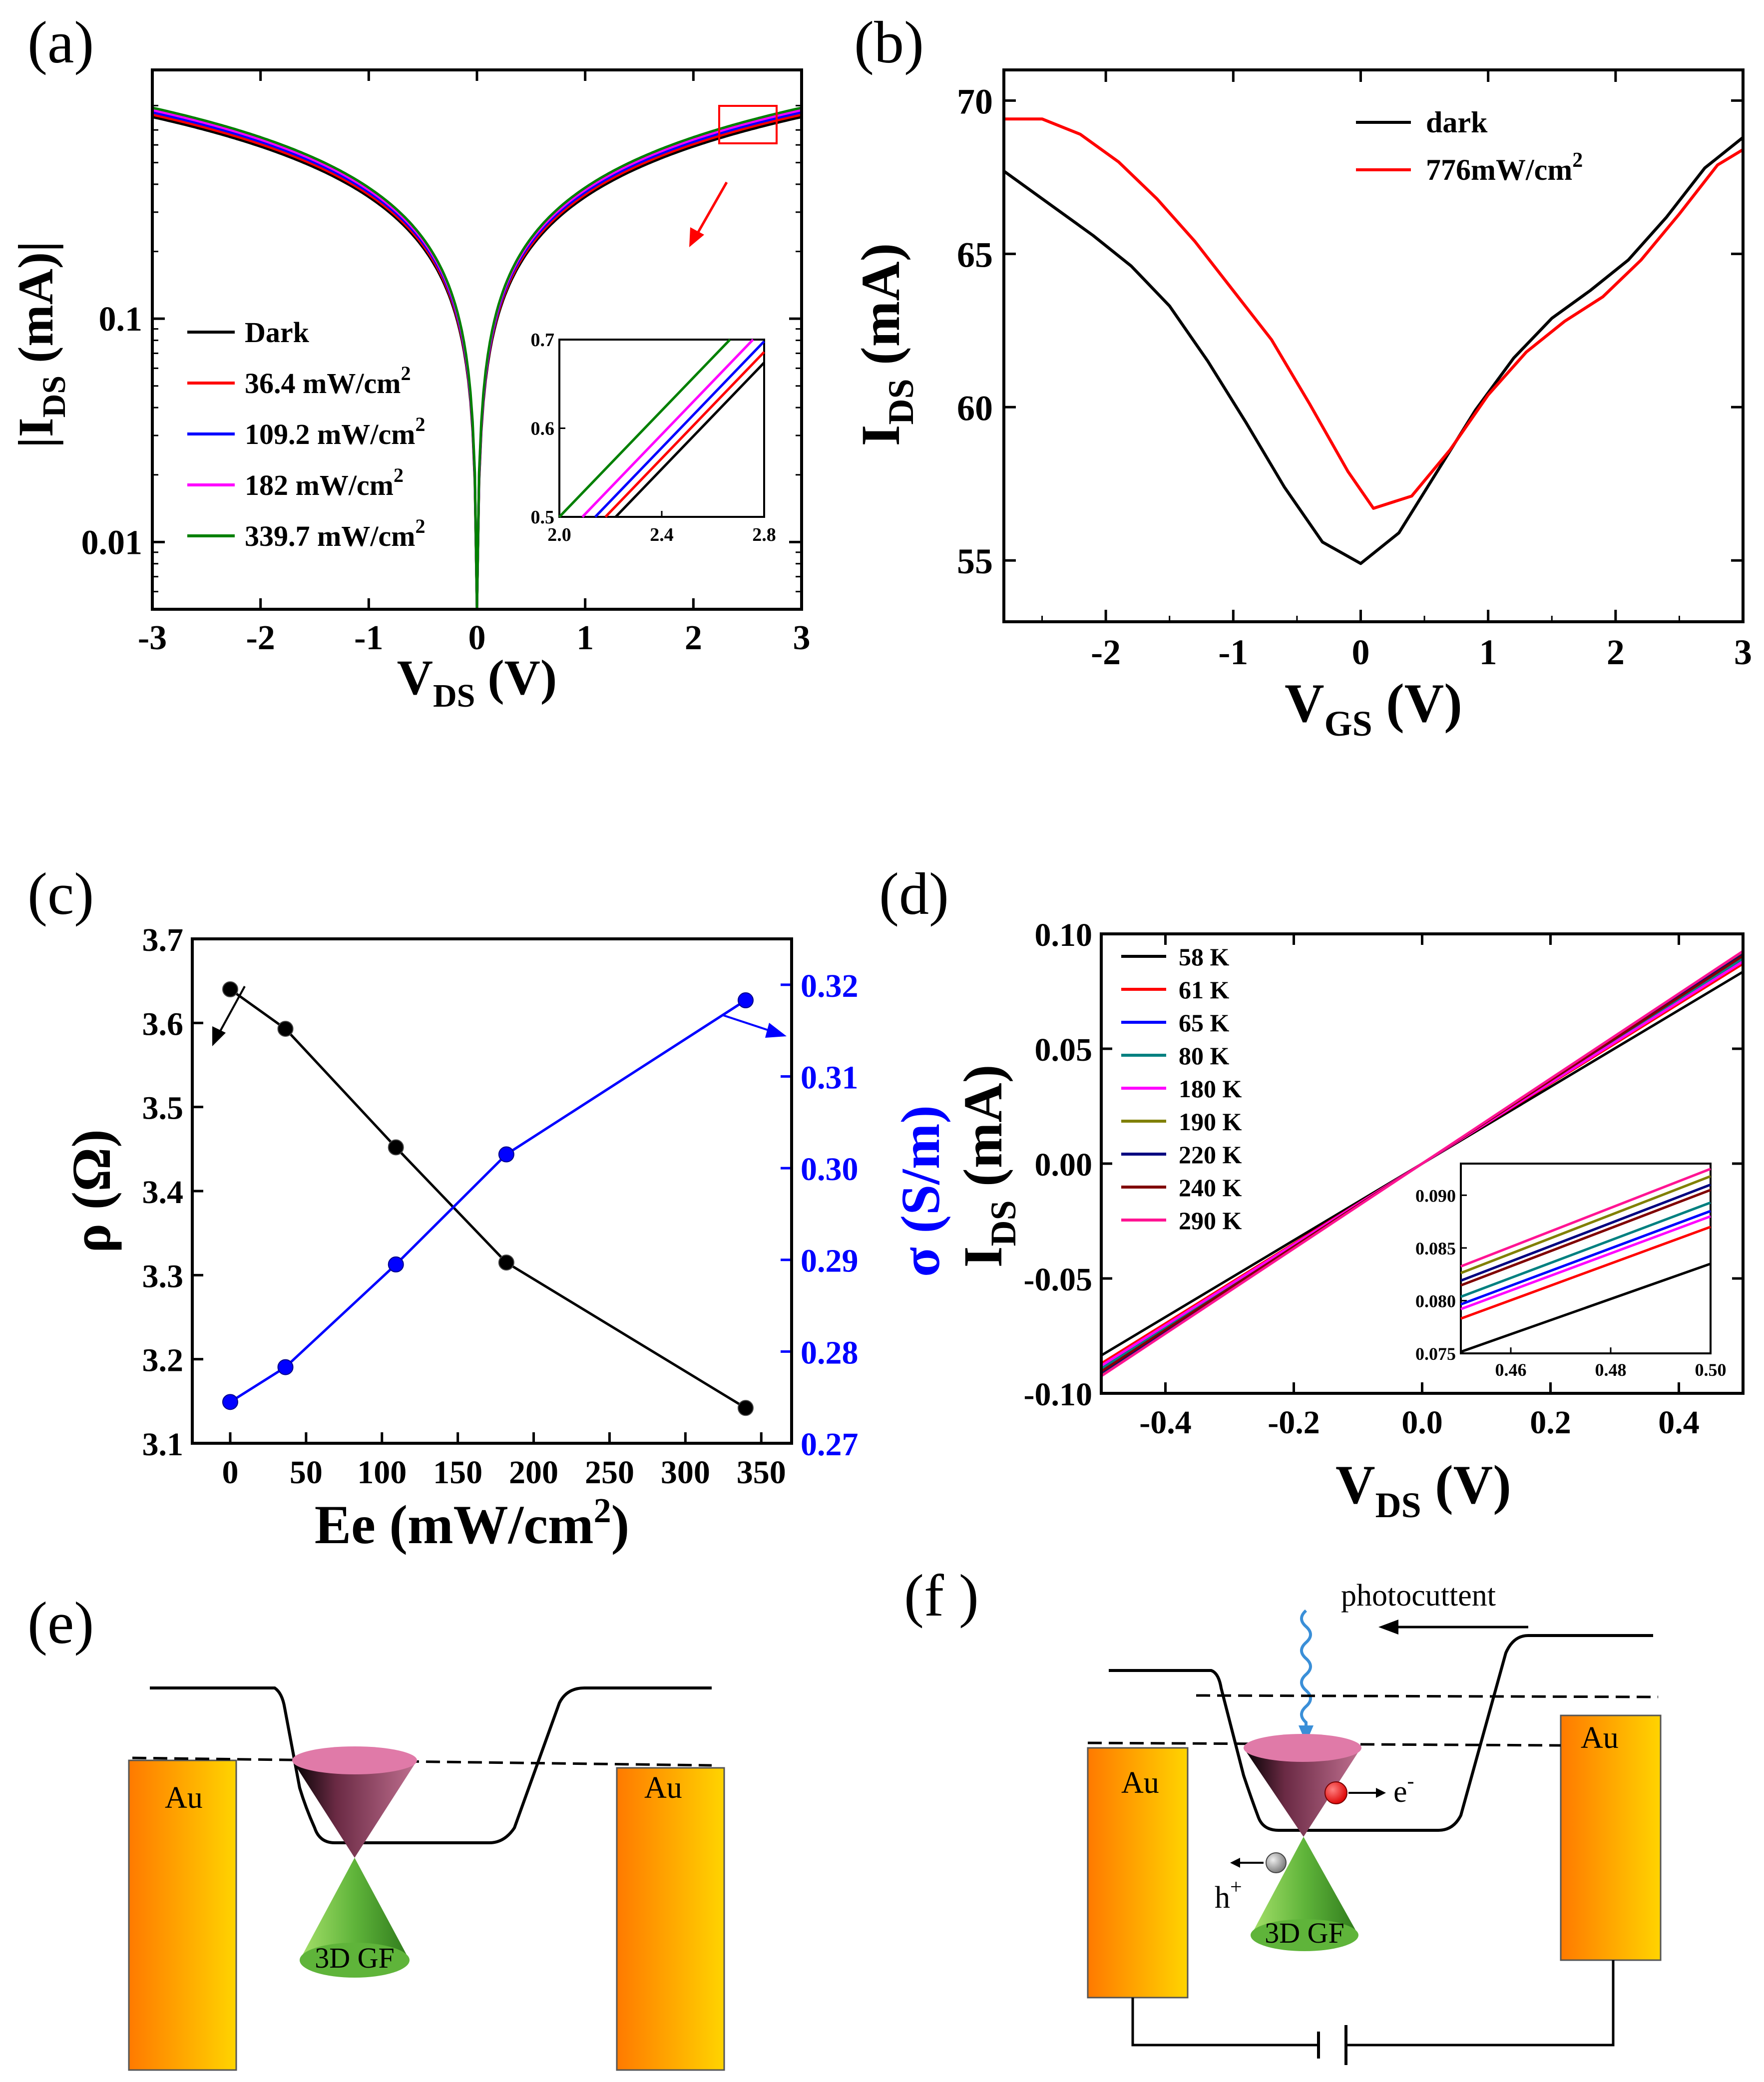  Describe the element at coordinates (1360, 652) in the screenshot. I see `b-xtick-label: 0` at that location.